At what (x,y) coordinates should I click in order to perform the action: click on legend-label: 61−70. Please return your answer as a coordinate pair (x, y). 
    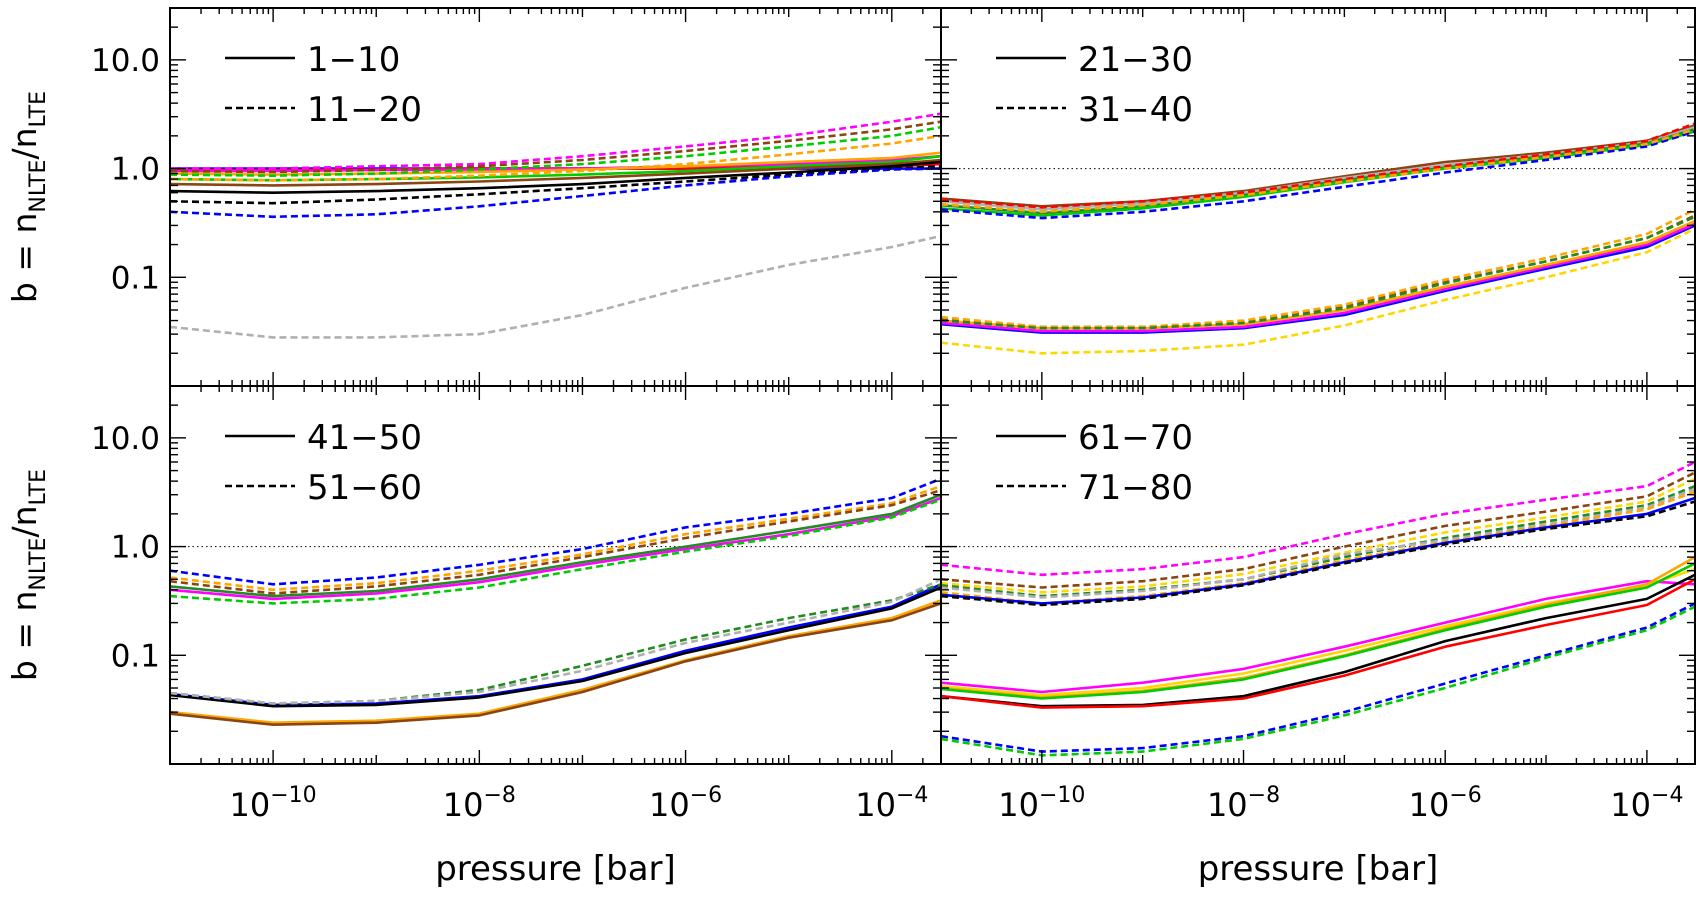
    Looking at the image, I should click on (1135, 438).